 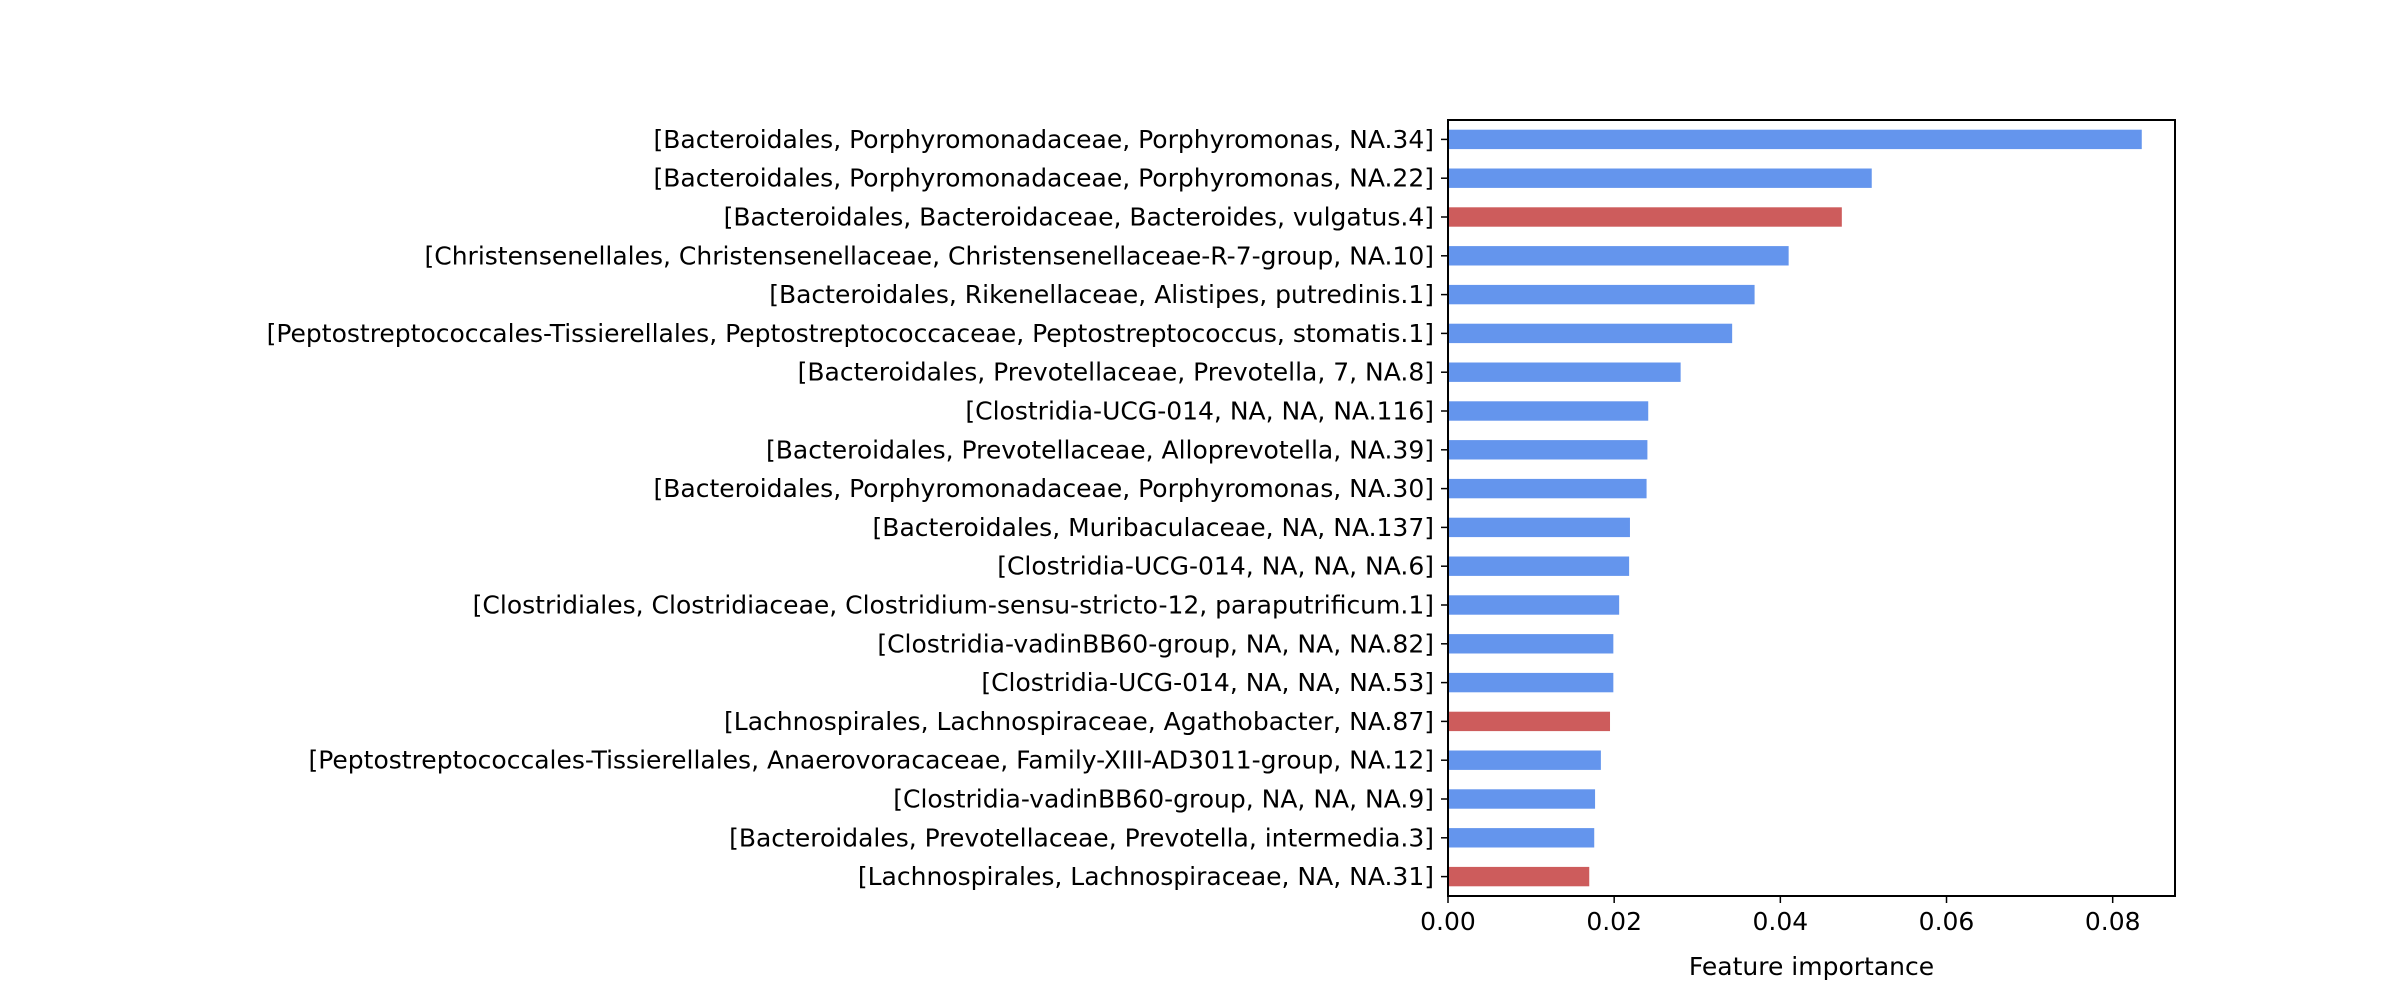 I want to click on y-tick-label: [Clostridia-UCG-014, NA, NA, NA.53], so click(x=1207, y=682).